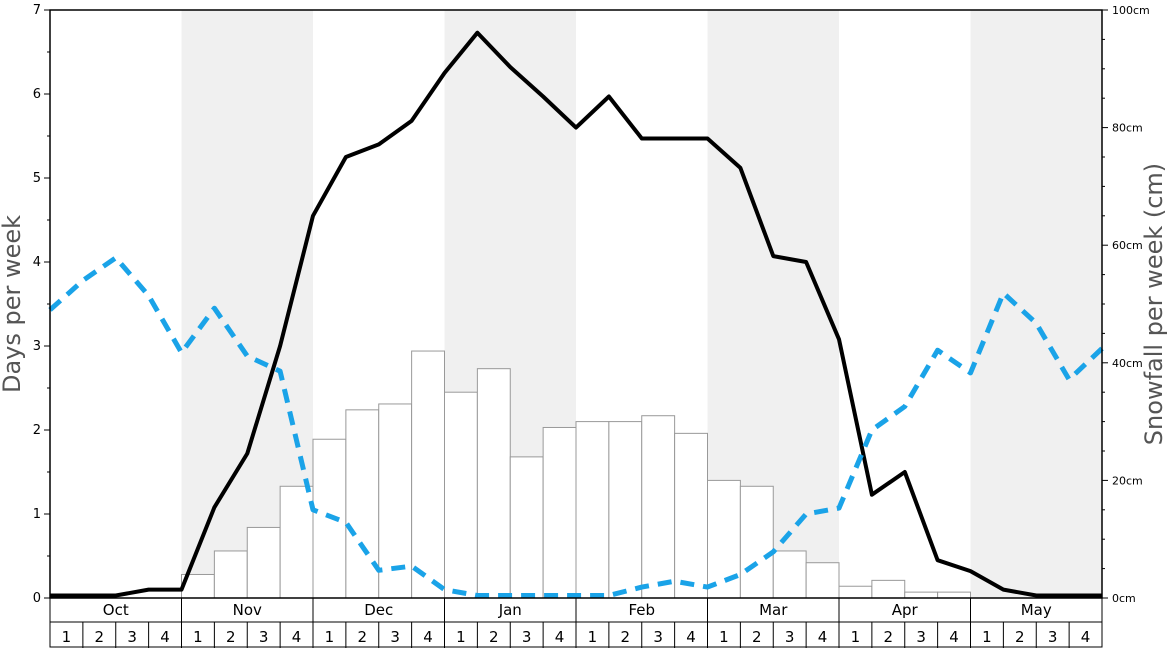  I want to click on month-label-nov: Nov, so click(247, 610).